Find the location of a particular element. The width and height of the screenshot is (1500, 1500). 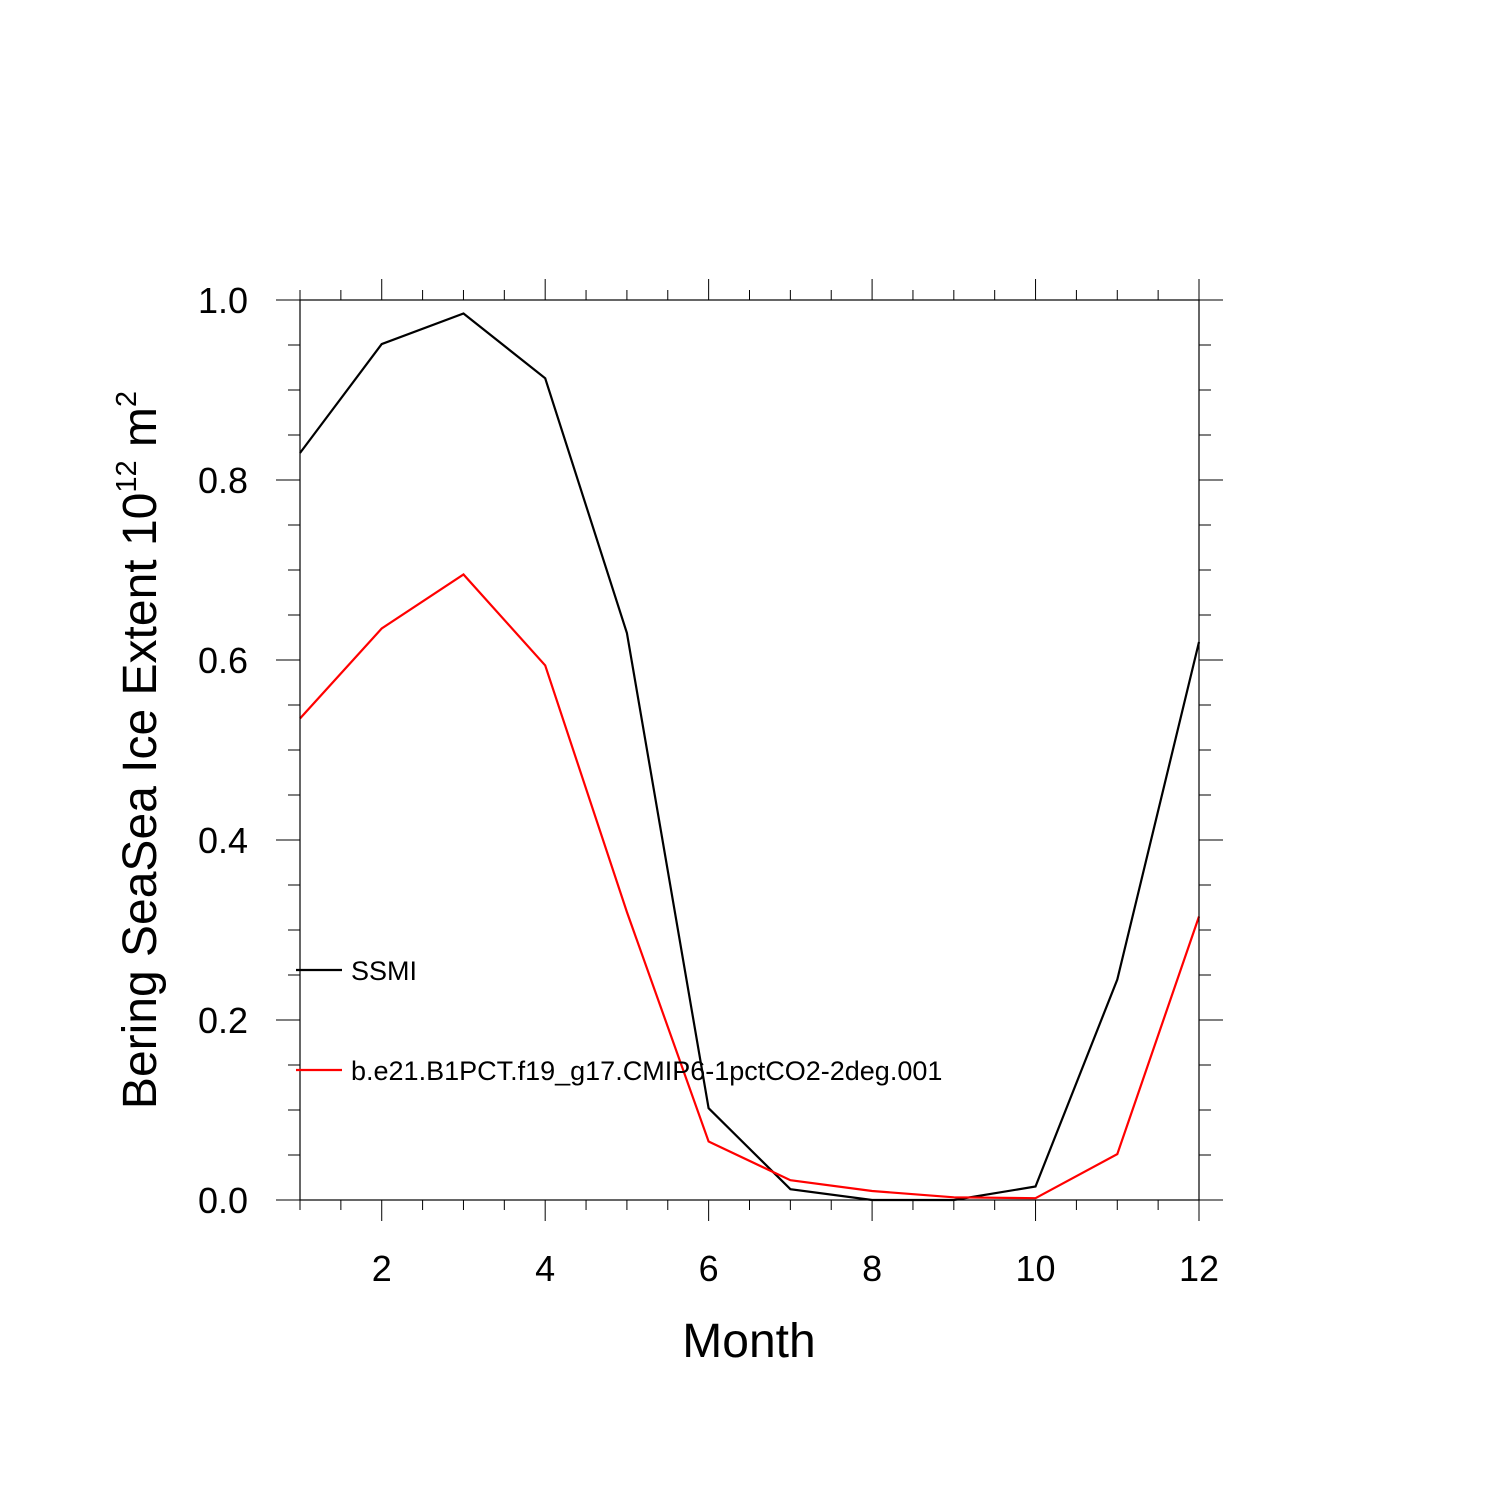

y-axis-title: Bering SeaSea Ice Extent 1012 m2 is located at coordinates (139, 750).